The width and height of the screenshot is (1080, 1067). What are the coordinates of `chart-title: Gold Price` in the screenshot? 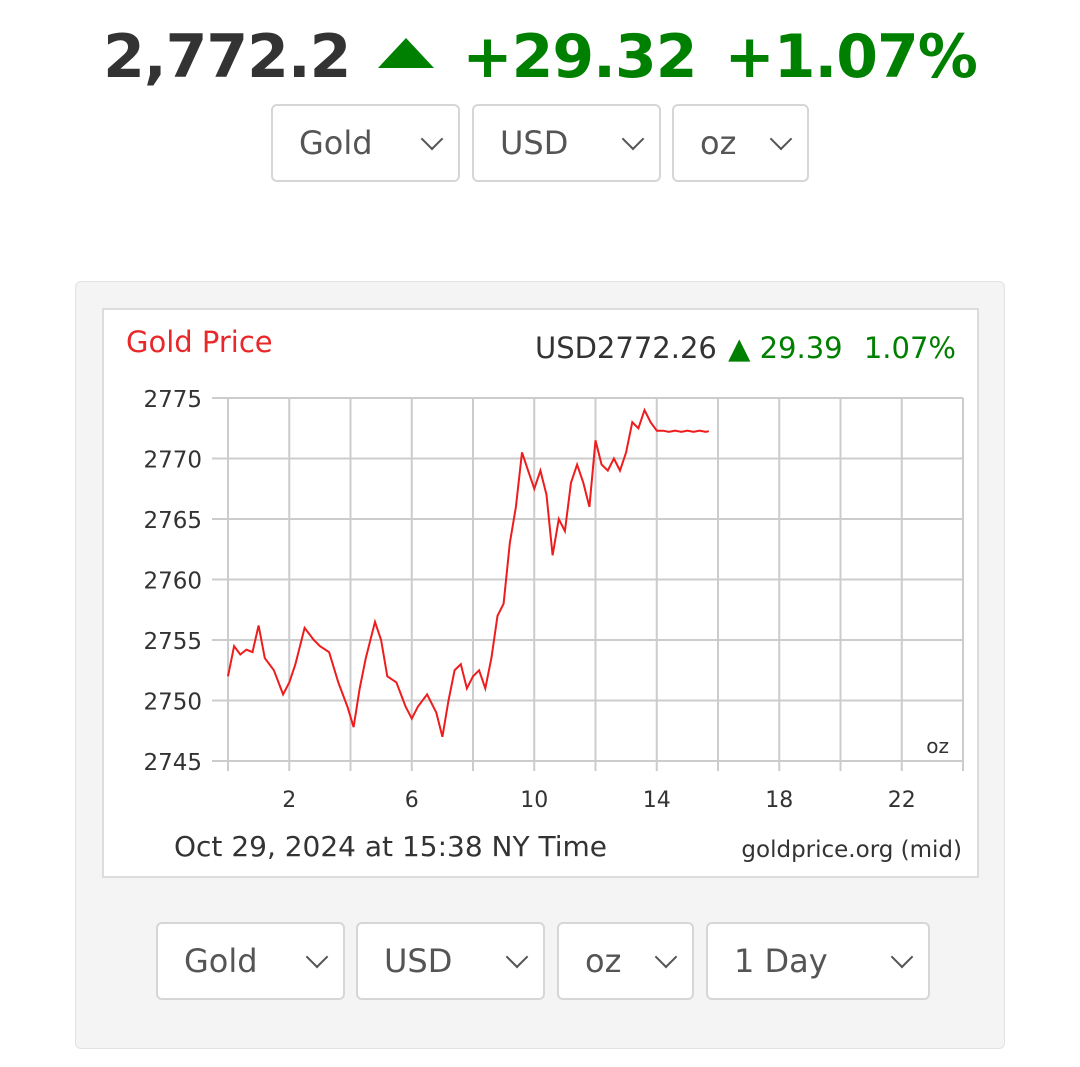 It's located at (199, 342).